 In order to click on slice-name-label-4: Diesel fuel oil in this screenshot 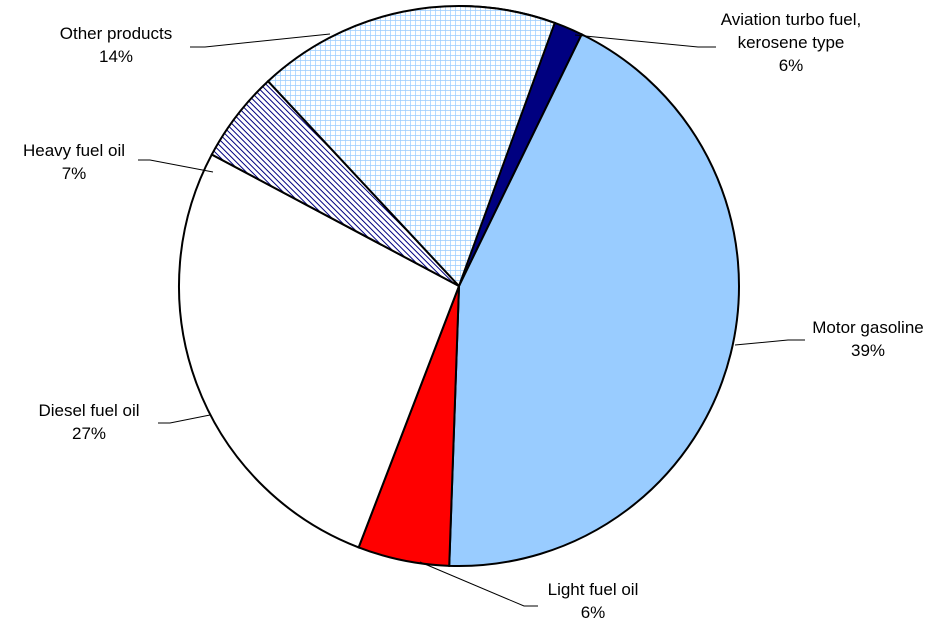, I will do `click(88, 410)`.